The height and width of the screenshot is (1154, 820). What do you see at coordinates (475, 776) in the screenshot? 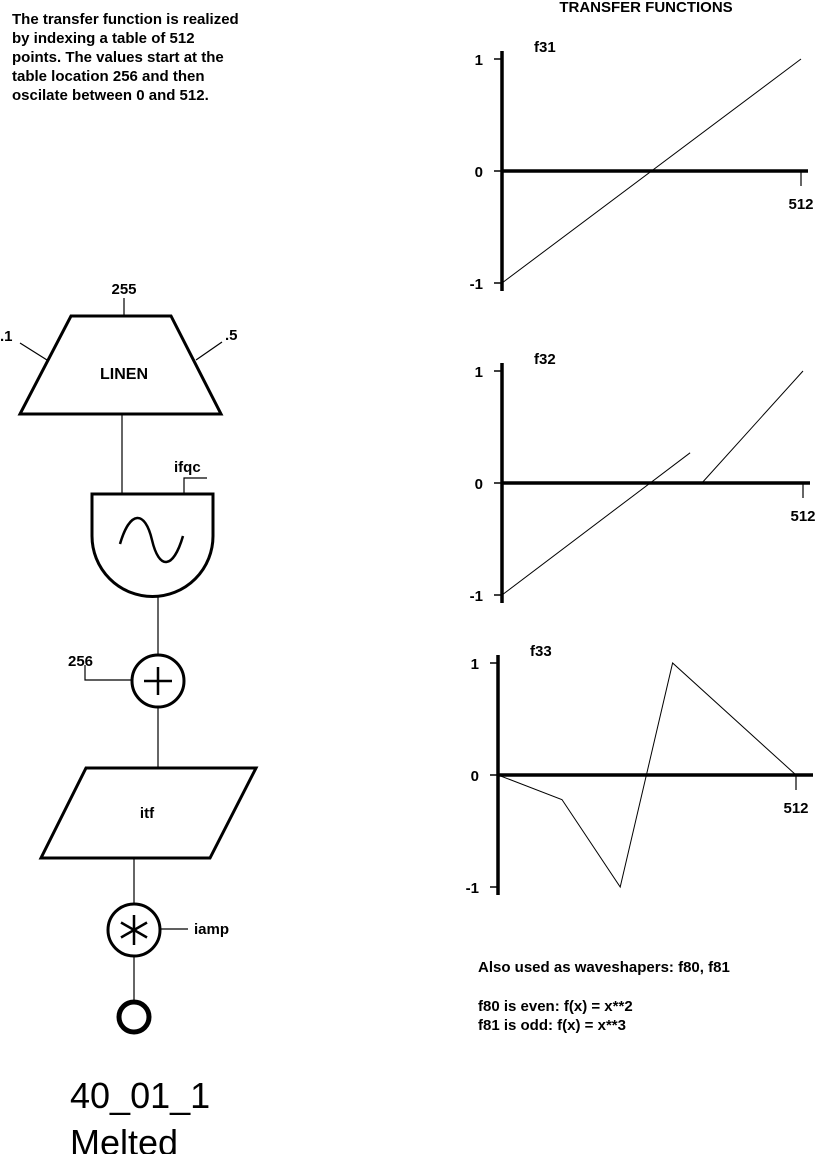
I see `graph-f33-y-tick-label: 0` at bounding box center [475, 776].